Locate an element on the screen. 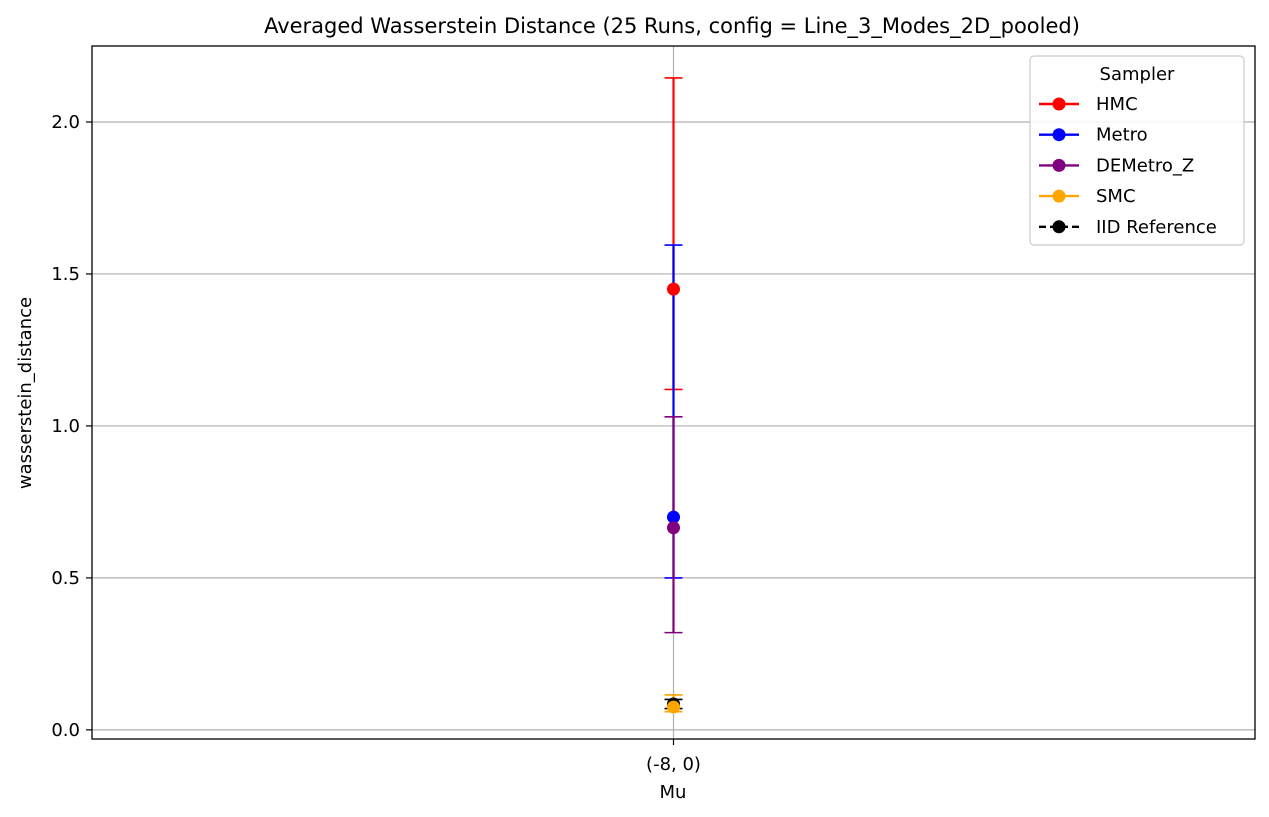  y-tick-label: 2.0 is located at coordinates (65, 122).